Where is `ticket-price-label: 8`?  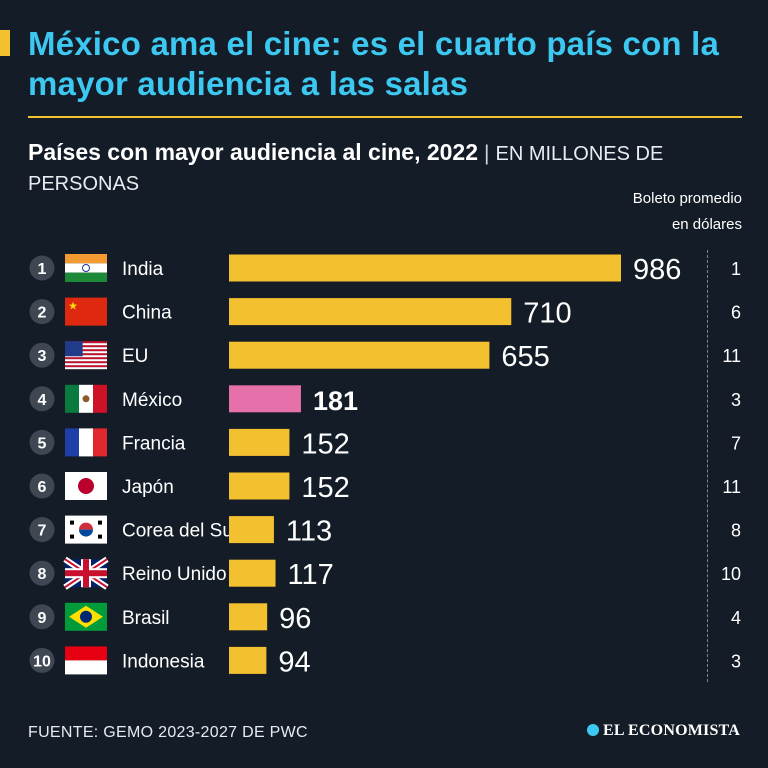
ticket-price-label: 8 is located at coordinates (736, 531).